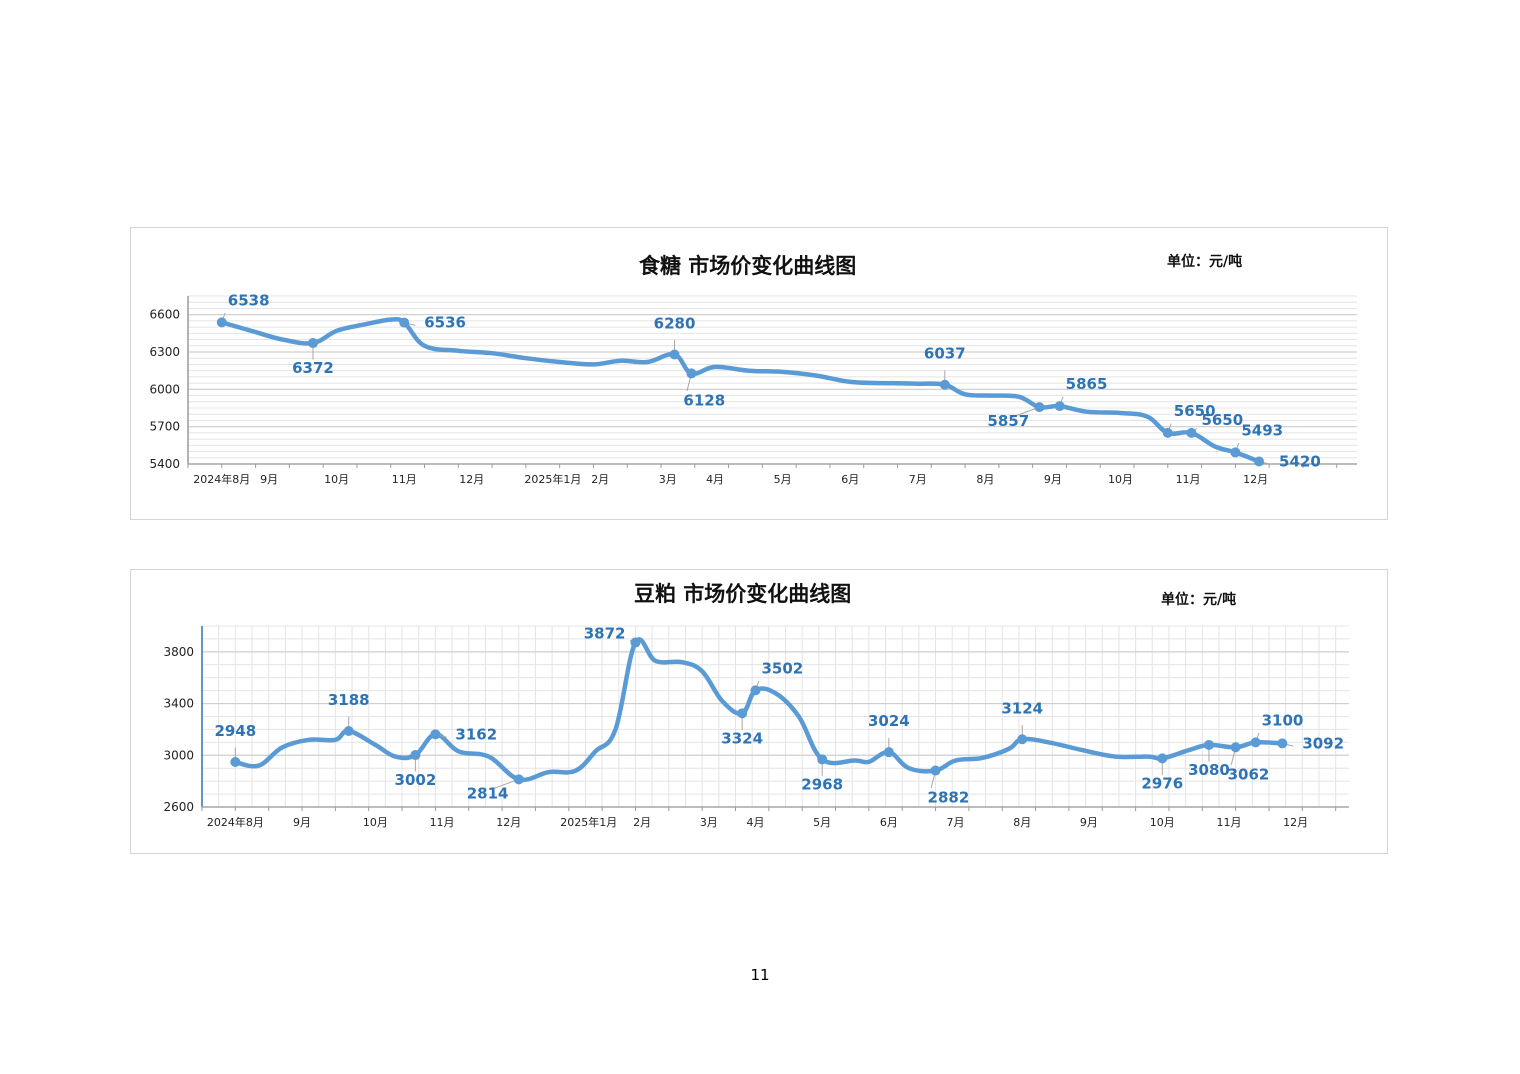 Image resolution: width=1520 pixels, height=1074 pixels. I want to click on x-tick-label: 2025年1月, so click(552, 479).